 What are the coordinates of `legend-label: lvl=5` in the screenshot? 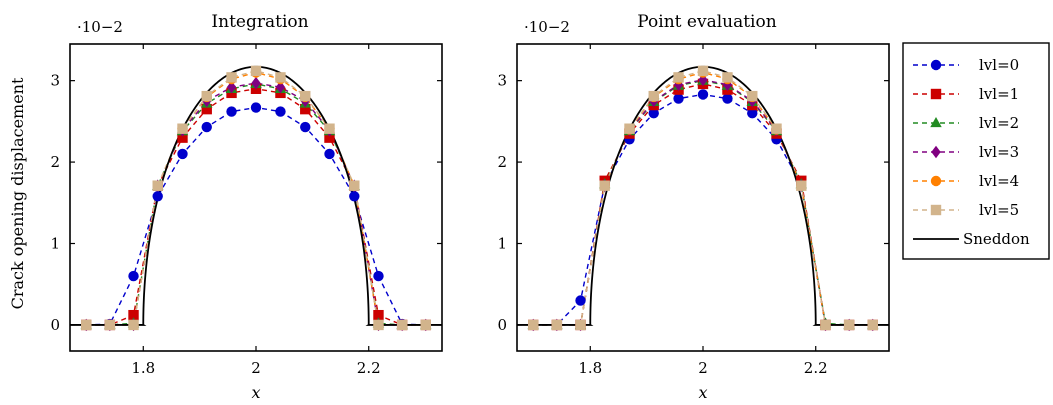 It's located at (999, 210).